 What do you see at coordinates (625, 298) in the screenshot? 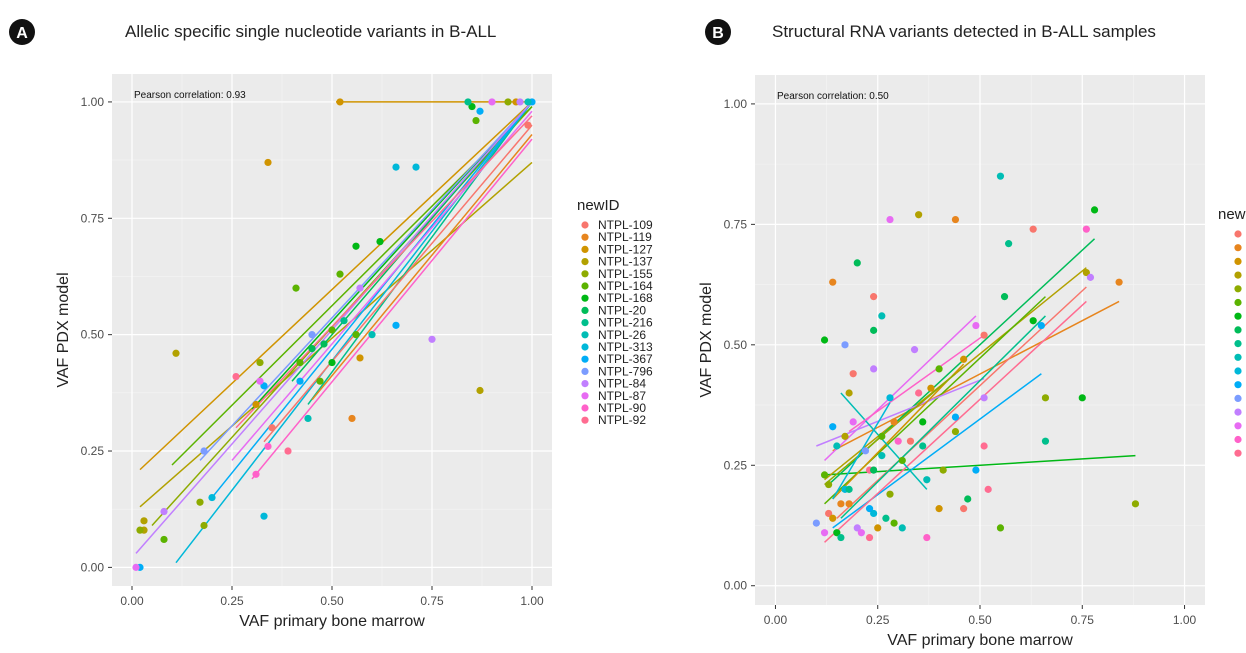
I see `legend-item-label: NTPL-168` at bounding box center [625, 298].